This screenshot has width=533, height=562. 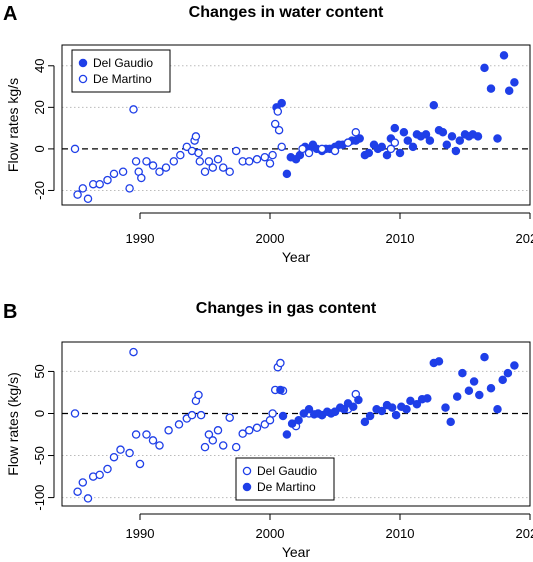 I want to click on legend-entry: De Martino, so click(x=286, y=487).